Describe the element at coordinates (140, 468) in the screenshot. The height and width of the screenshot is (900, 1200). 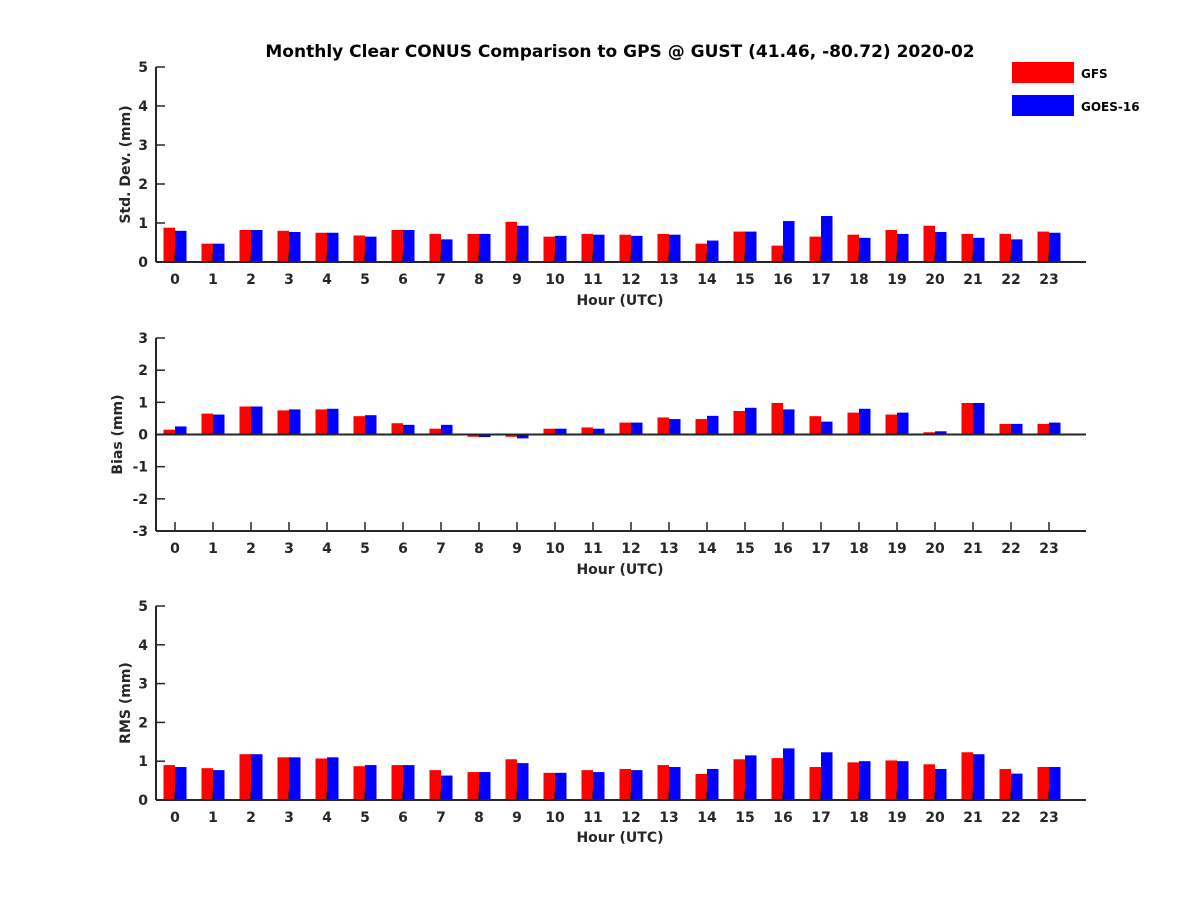
I see `y-tick-label: -1` at that location.